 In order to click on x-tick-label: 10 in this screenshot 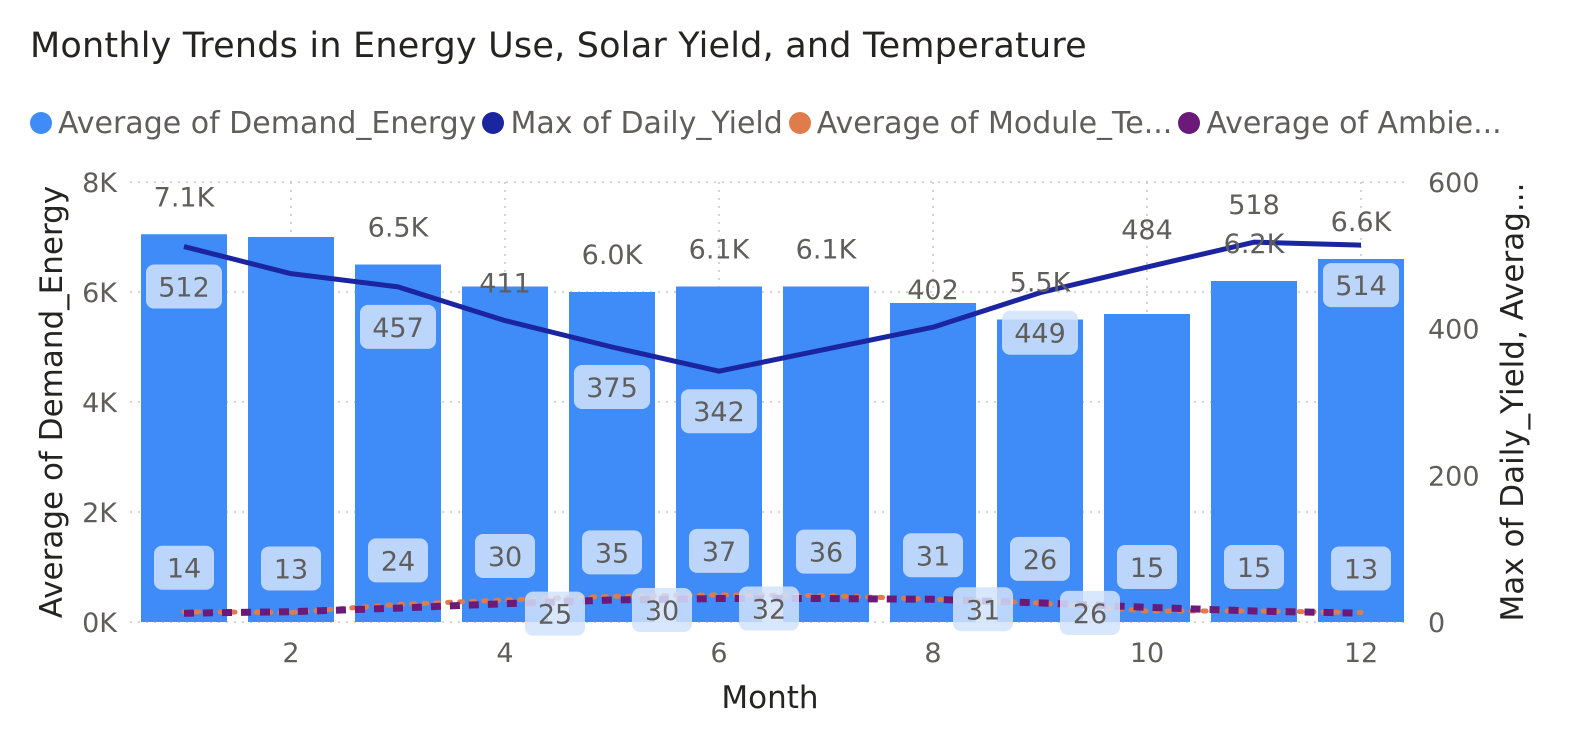, I will do `click(1147, 653)`.